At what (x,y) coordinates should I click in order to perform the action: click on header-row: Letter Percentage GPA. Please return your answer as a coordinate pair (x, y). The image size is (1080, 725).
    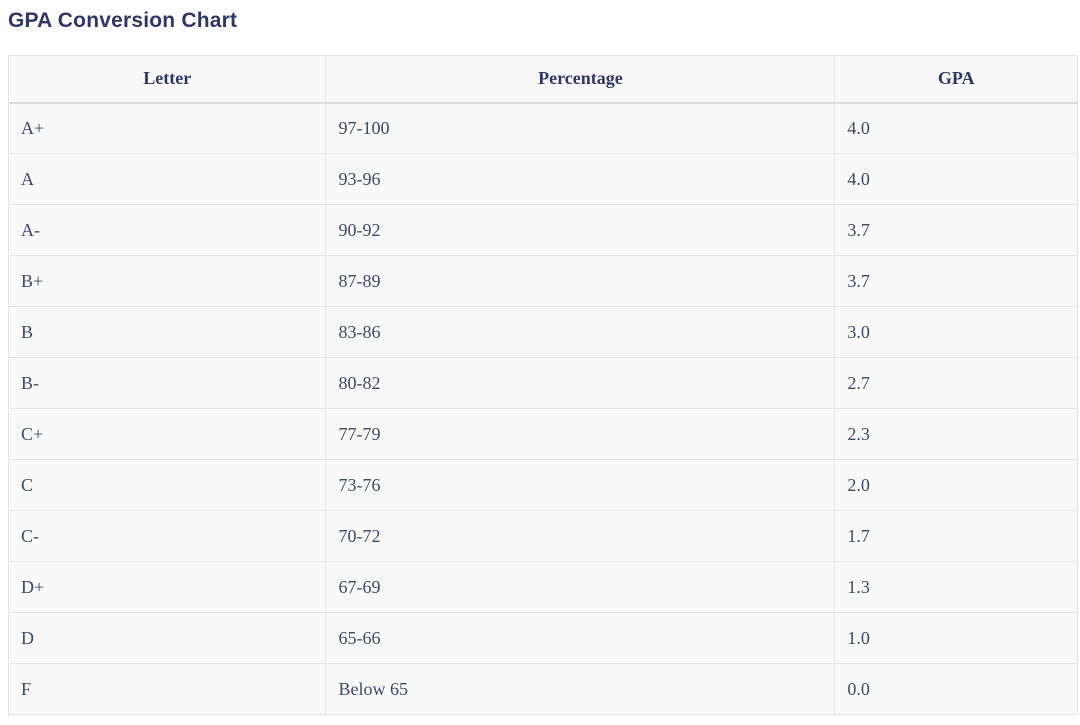
    Looking at the image, I should click on (542, 79).